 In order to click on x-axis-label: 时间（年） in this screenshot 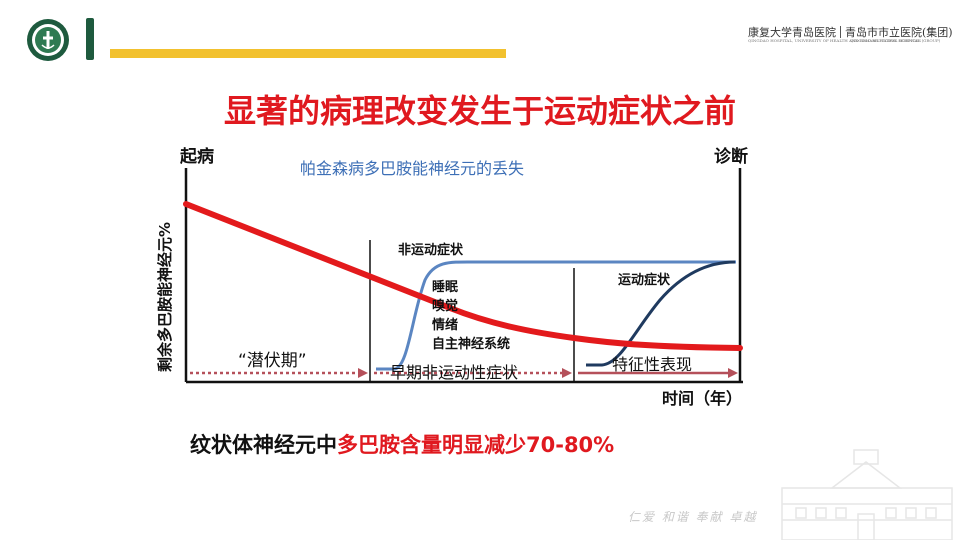, I will do `click(702, 398)`.